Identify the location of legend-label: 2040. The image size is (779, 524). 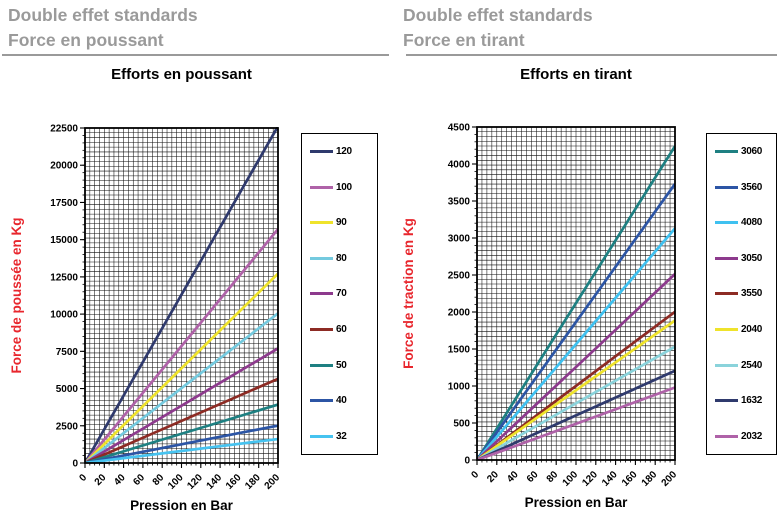
(752, 329).